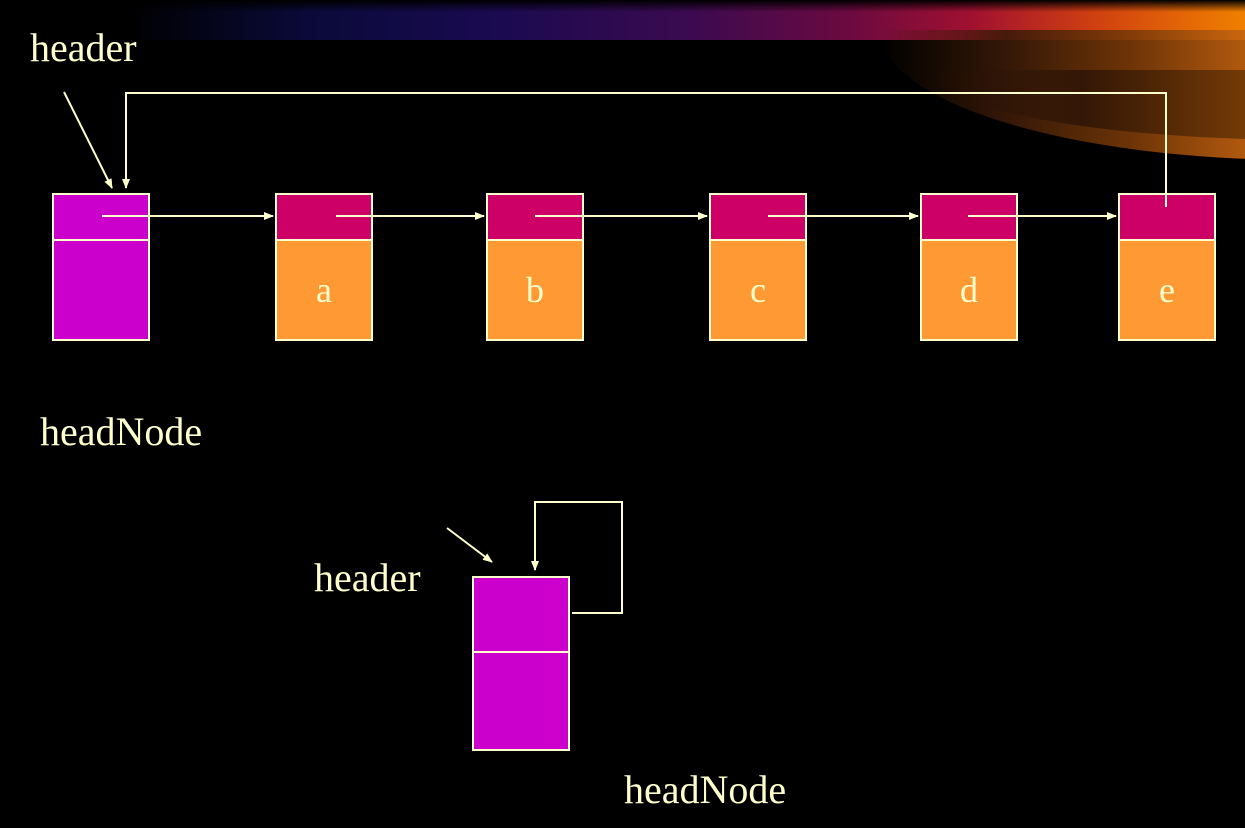  I want to click on self-loop-link, so click(577, 557).